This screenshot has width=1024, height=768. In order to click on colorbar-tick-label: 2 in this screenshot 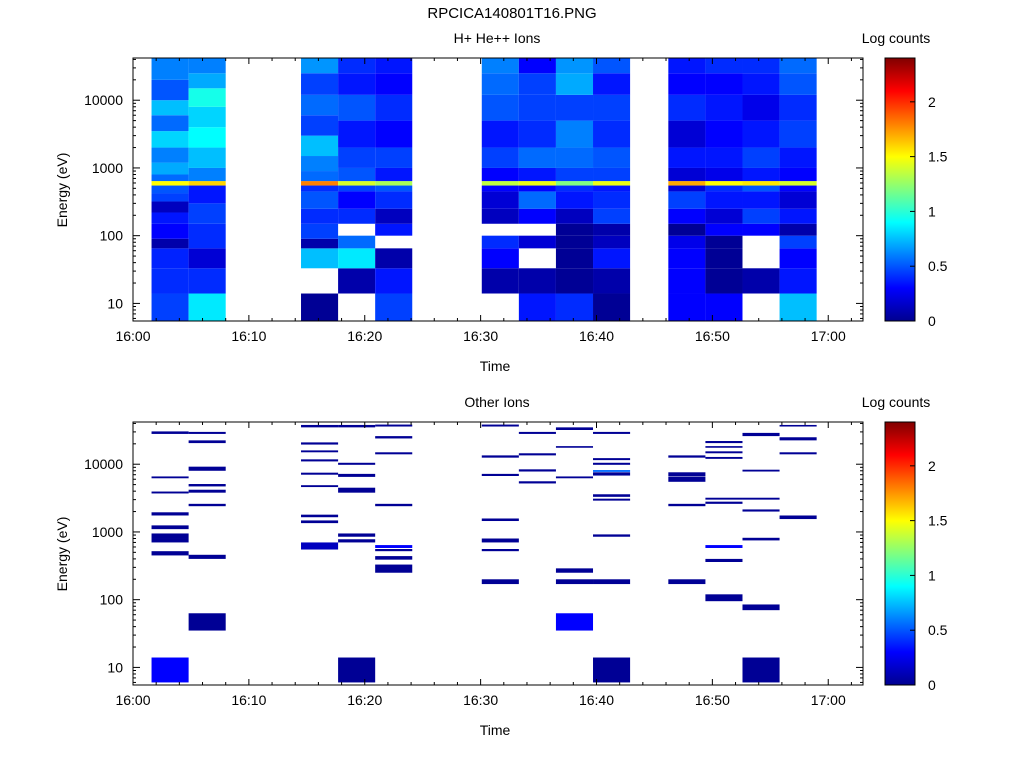, I will do `click(932, 466)`.